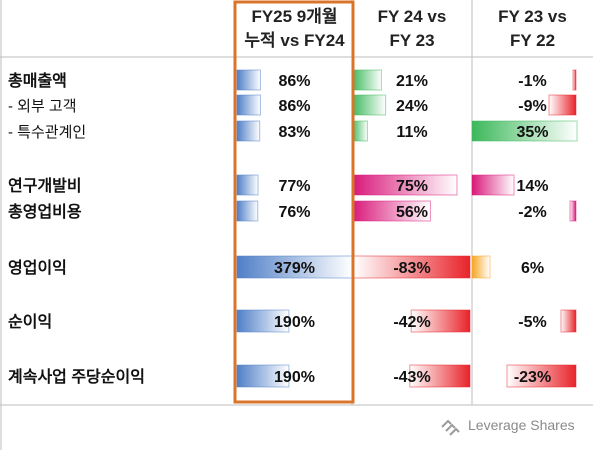  Describe the element at coordinates (450, 427) in the screenshot. I see `leverage-shares-icon` at that location.